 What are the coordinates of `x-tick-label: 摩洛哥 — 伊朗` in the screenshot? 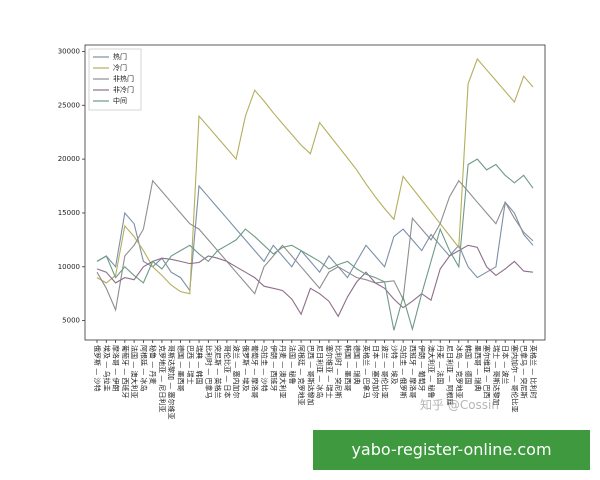 It's located at (116, 368).